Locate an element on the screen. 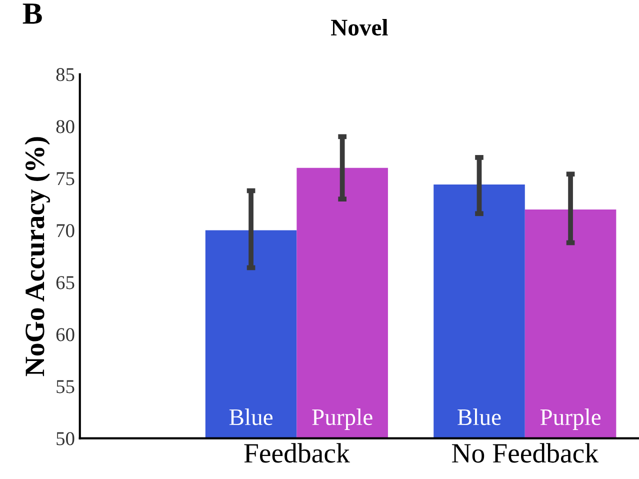 Image resolution: width=639 pixels, height=479 pixels. y-tick-label: 80 is located at coordinates (65, 127).